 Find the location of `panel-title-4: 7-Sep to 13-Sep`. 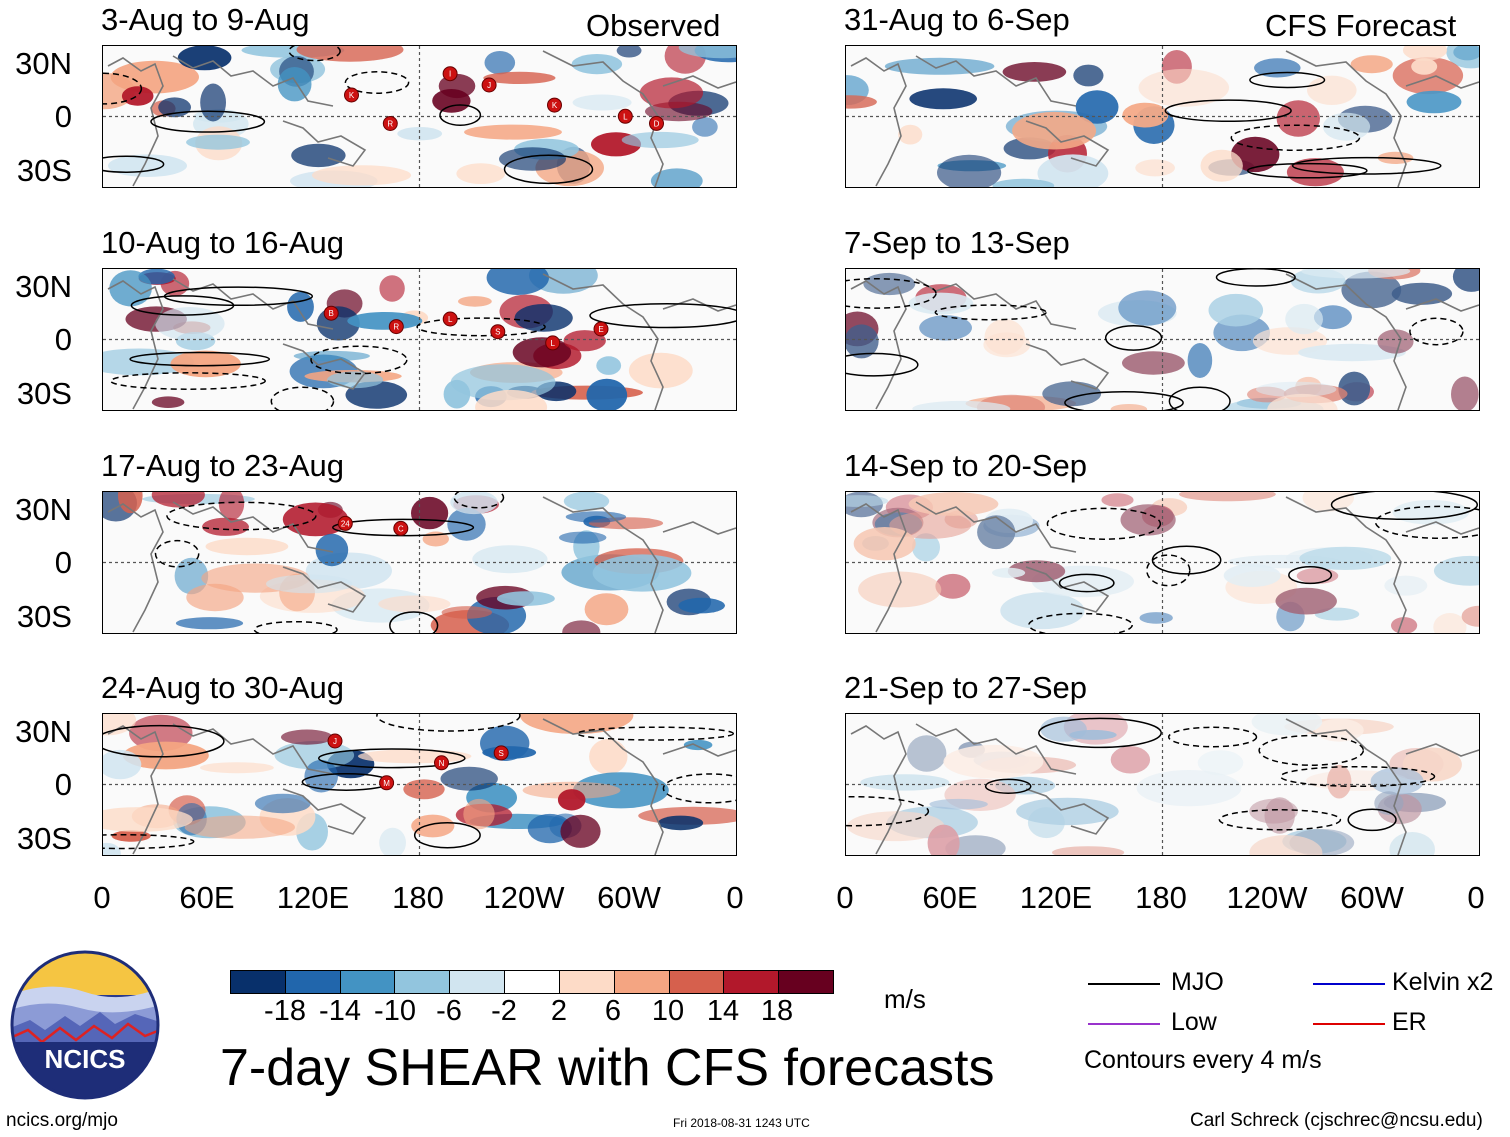

panel-title-4: 7-Sep to 13-Sep is located at coordinates (957, 242).